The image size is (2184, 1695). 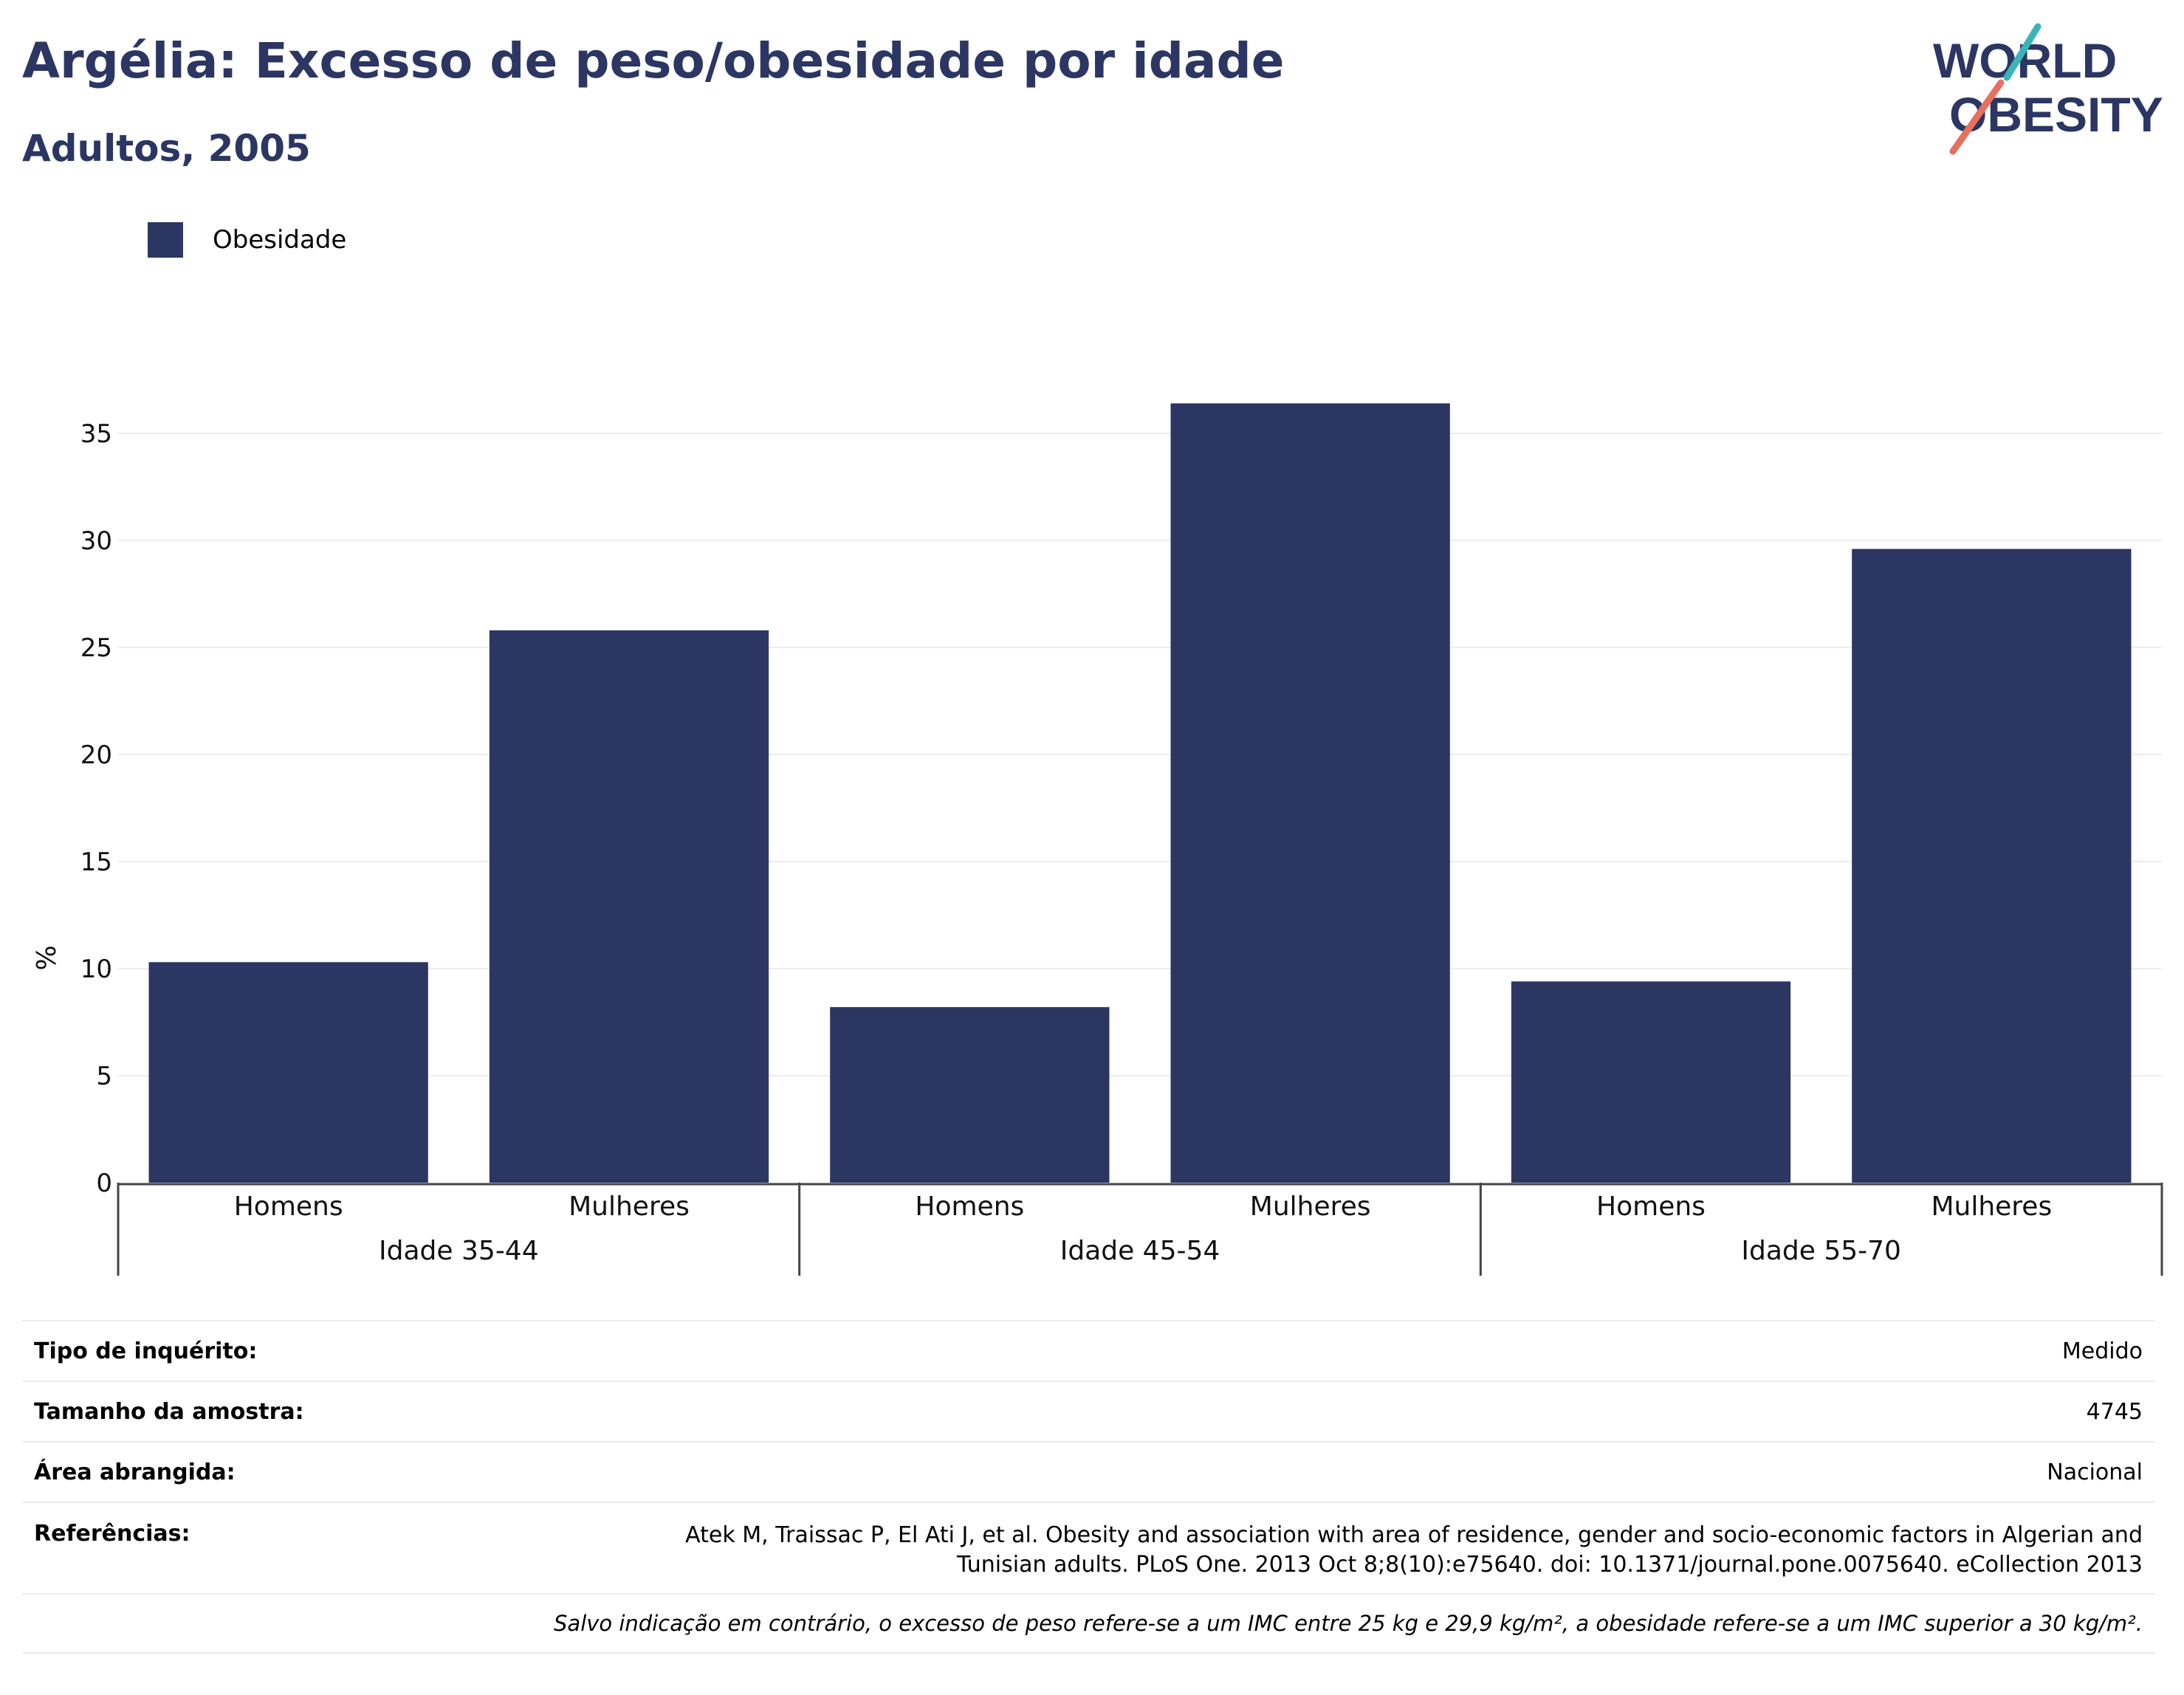 I want to click on world-obesity-logo: WORLD OBESITY, so click(x=2048, y=89).